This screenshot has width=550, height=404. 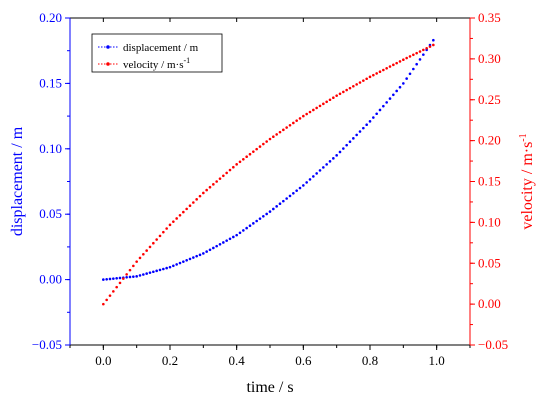 What do you see at coordinates (103, 360) in the screenshot?
I see `x-tick-label: 0.0` at bounding box center [103, 360].